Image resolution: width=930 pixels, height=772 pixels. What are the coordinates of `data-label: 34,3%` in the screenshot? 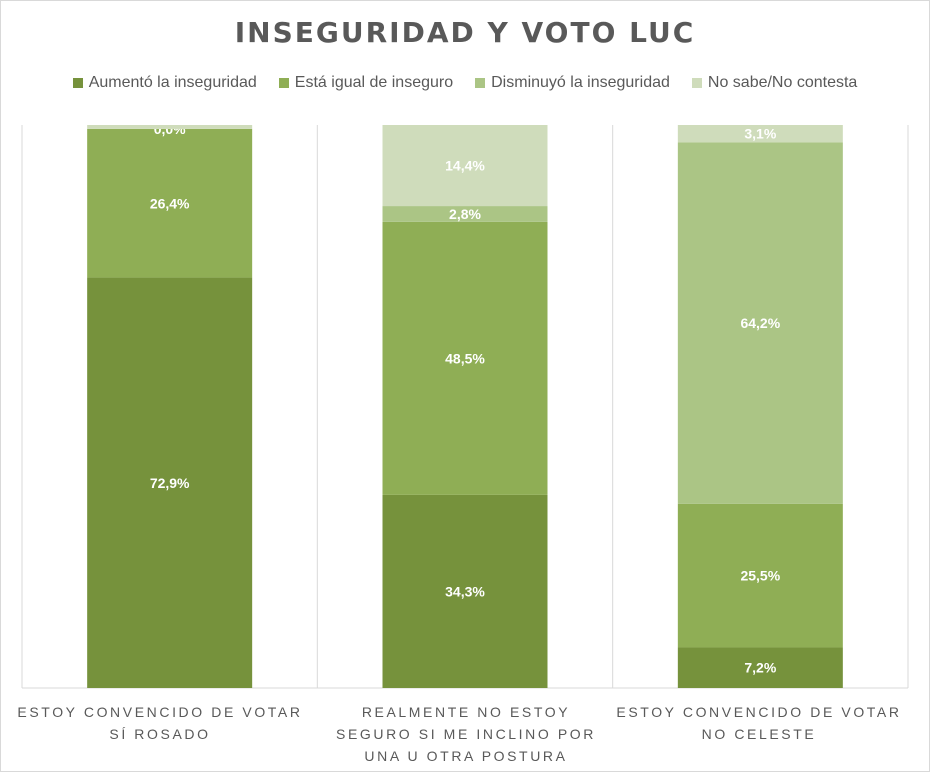 It's located at (465, 591).